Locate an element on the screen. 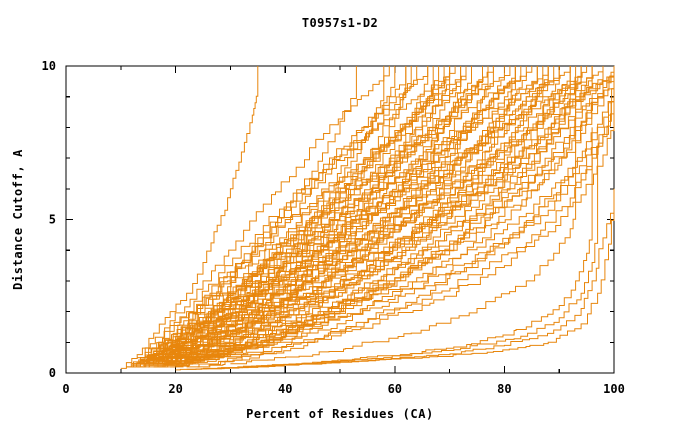  x-tick-label: 20 is located at coordinates (175, 389).